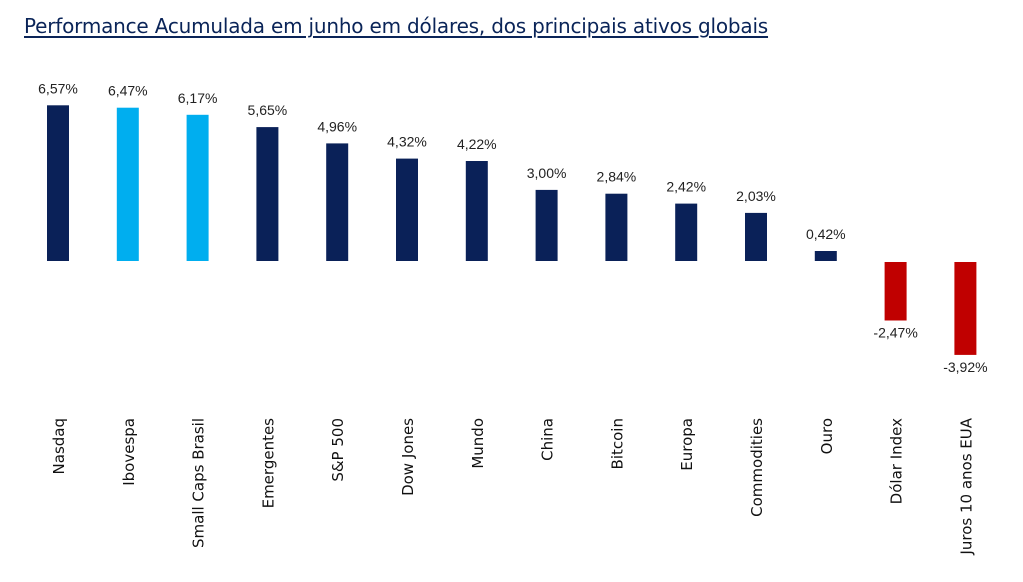  Describe the element at coordinates (338, 450) in the screenshot. I see `category-label-4: S&P 500` at that location.